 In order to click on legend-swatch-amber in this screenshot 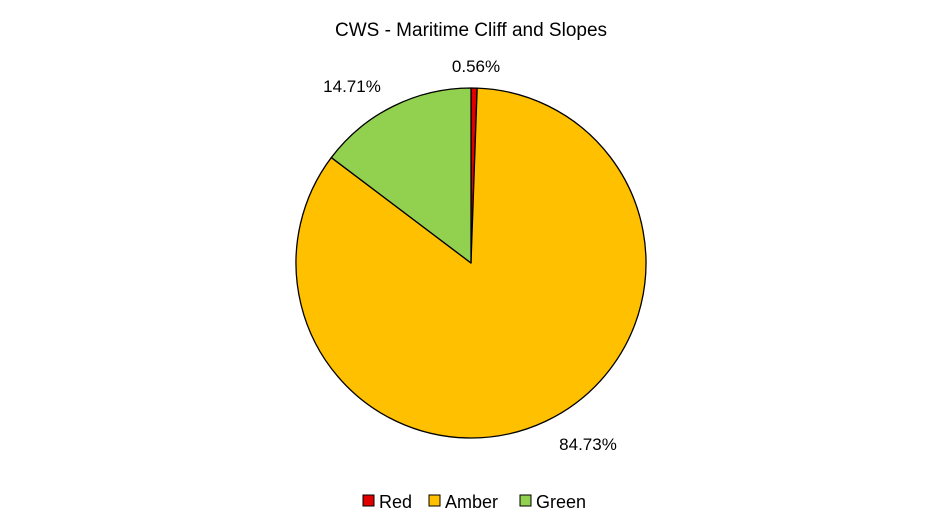, I will do `click(434, 500)`.